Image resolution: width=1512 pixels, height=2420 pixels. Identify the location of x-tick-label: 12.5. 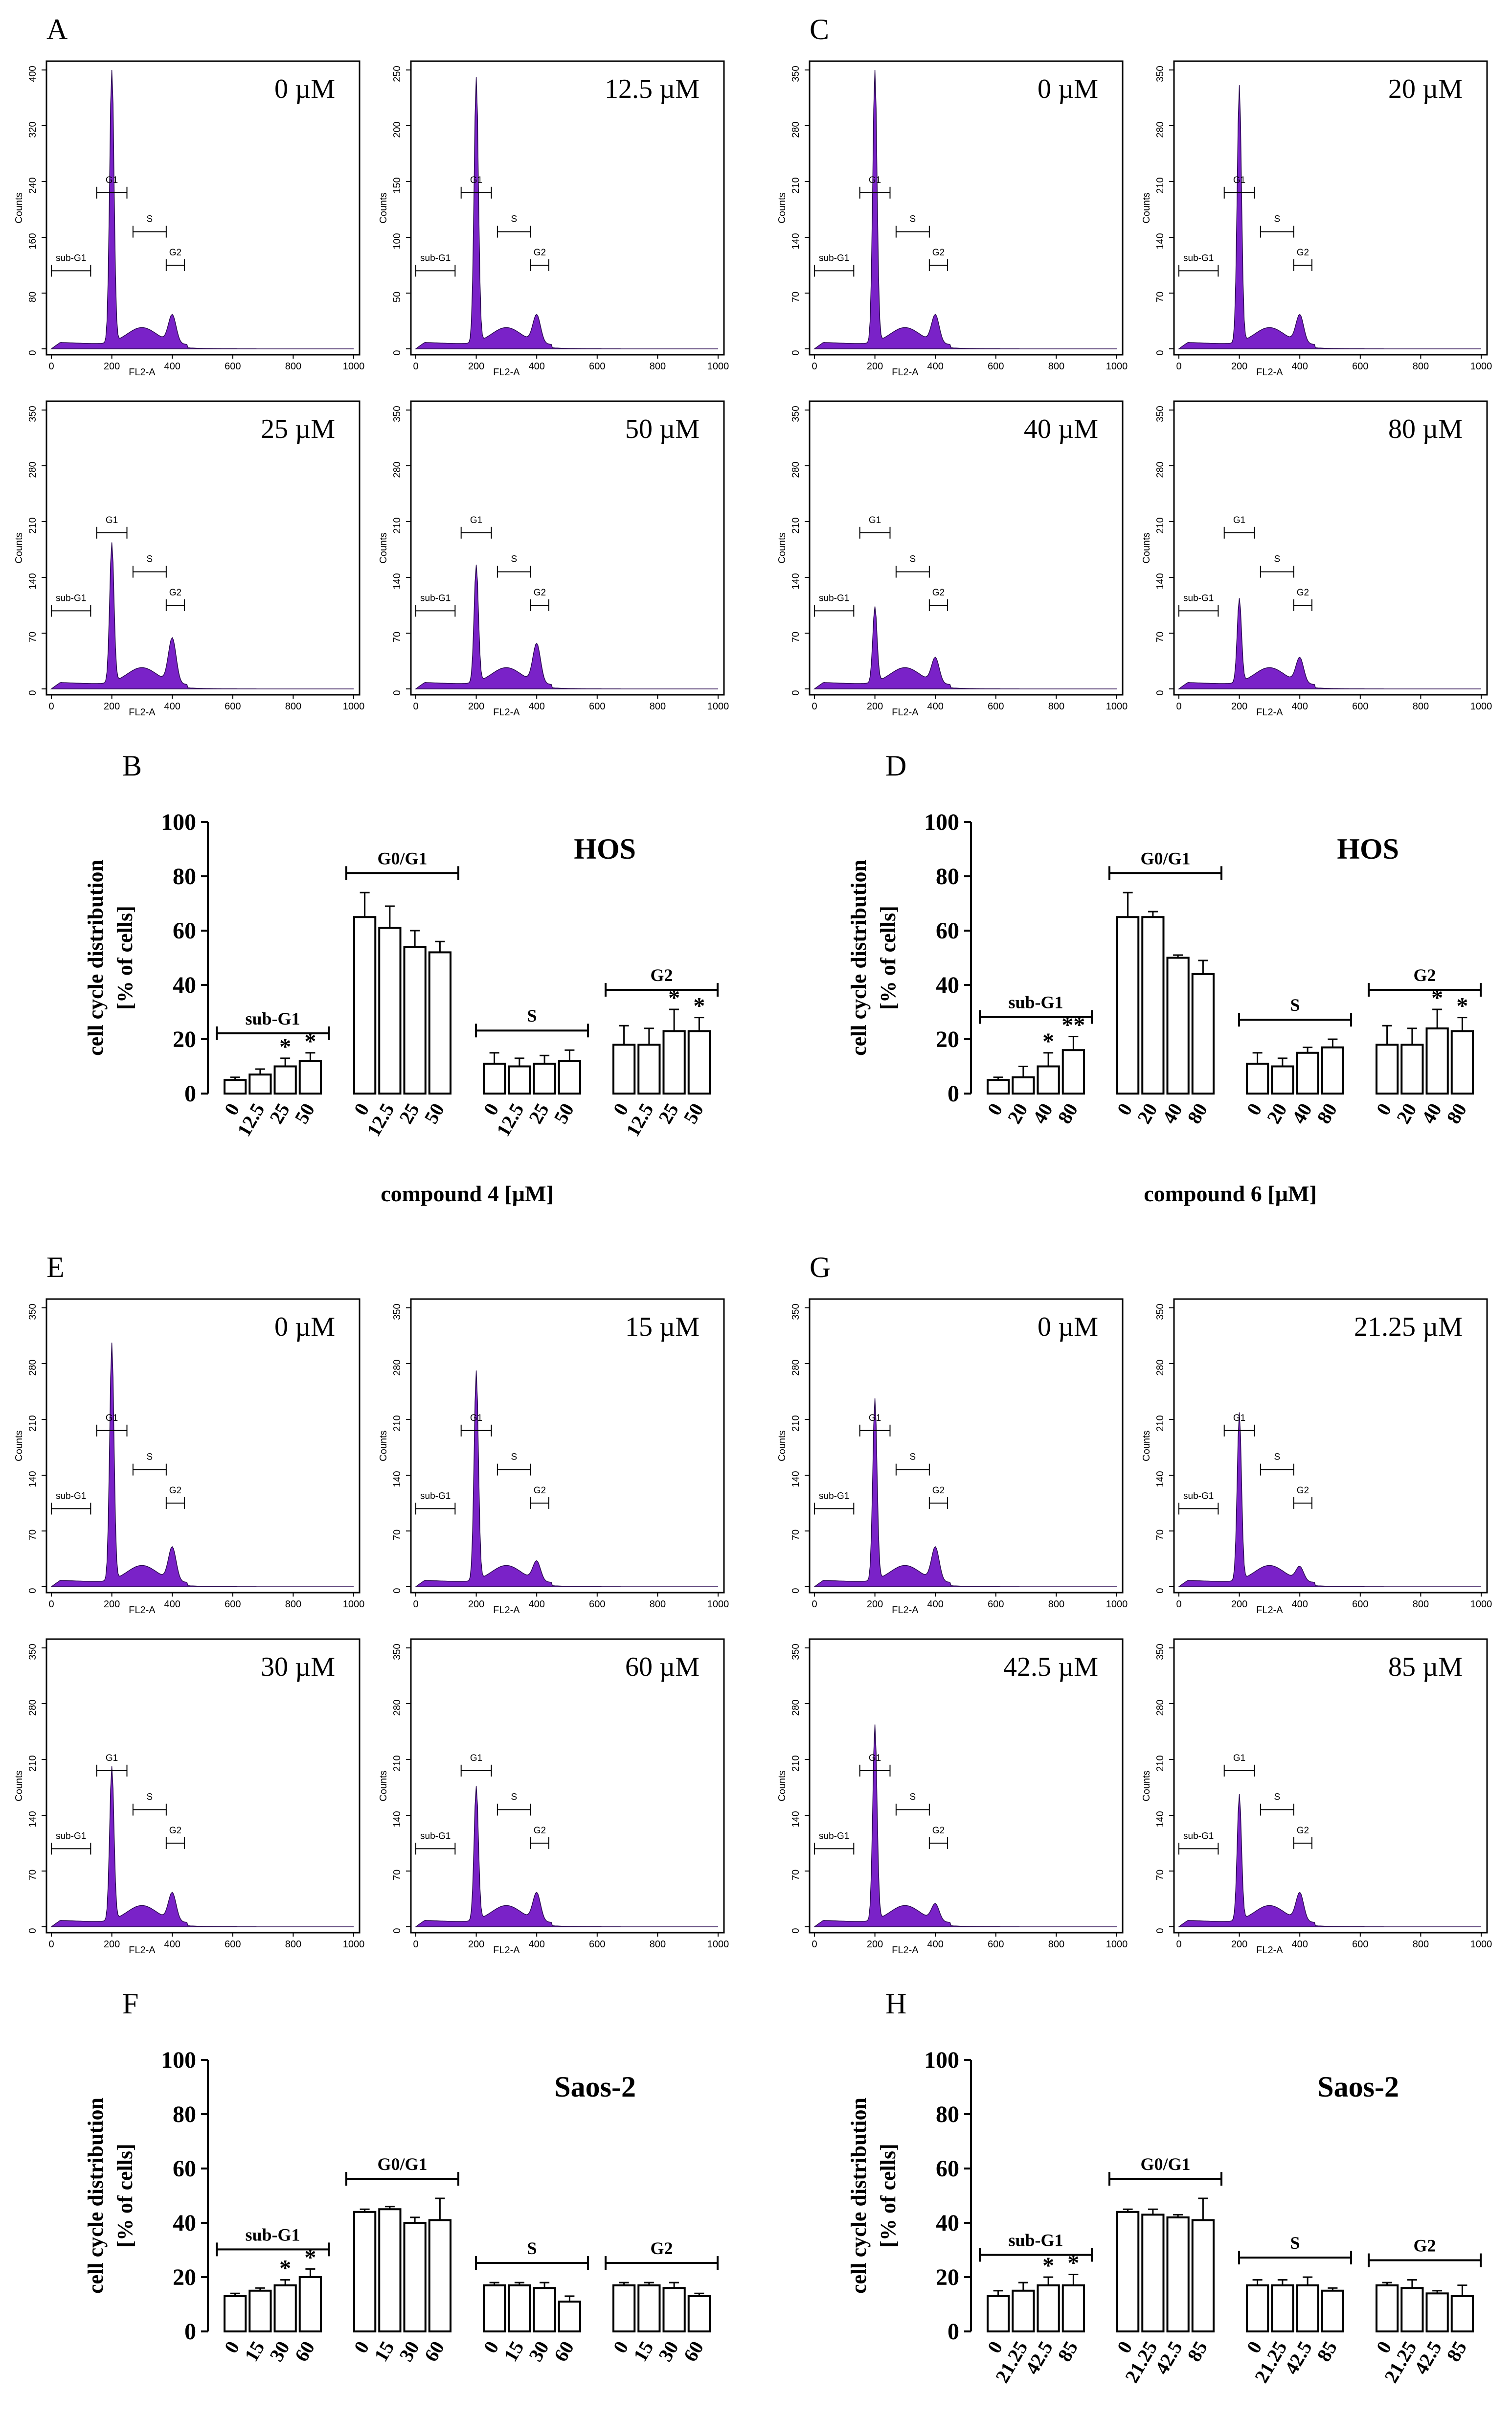
(380, 1119).